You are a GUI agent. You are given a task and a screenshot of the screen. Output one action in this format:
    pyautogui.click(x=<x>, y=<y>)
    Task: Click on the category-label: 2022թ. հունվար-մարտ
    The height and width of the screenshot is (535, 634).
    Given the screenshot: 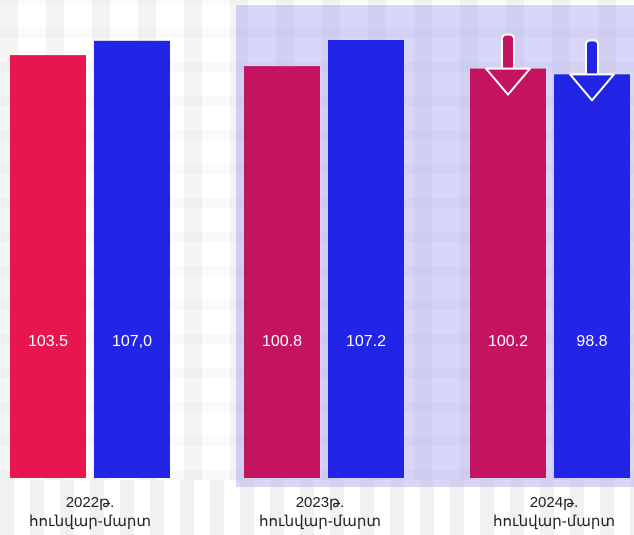 What is the action you would take?
    pyautogui.click(x=90, y=512)
    